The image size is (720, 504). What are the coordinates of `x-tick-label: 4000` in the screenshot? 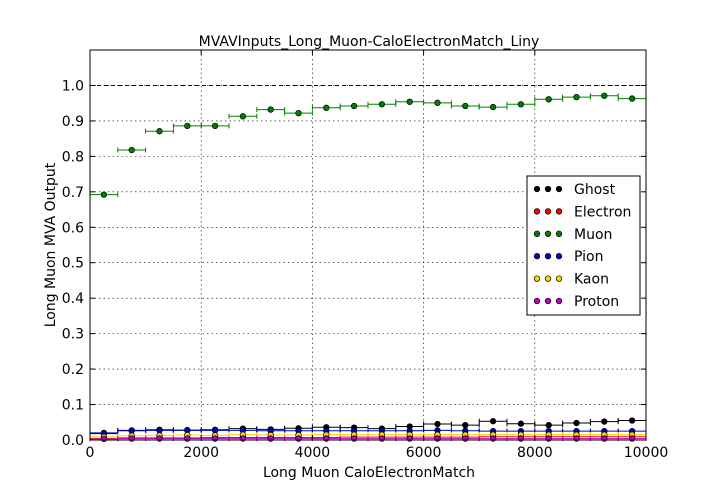 It's located at (313, 453).